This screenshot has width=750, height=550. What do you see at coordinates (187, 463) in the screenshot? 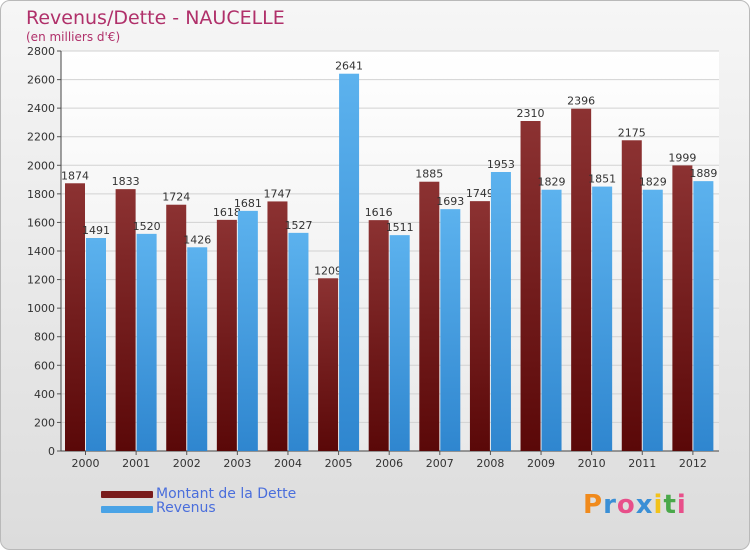
I see `x-tick-label: 2002` at bounding box center [187, 463].